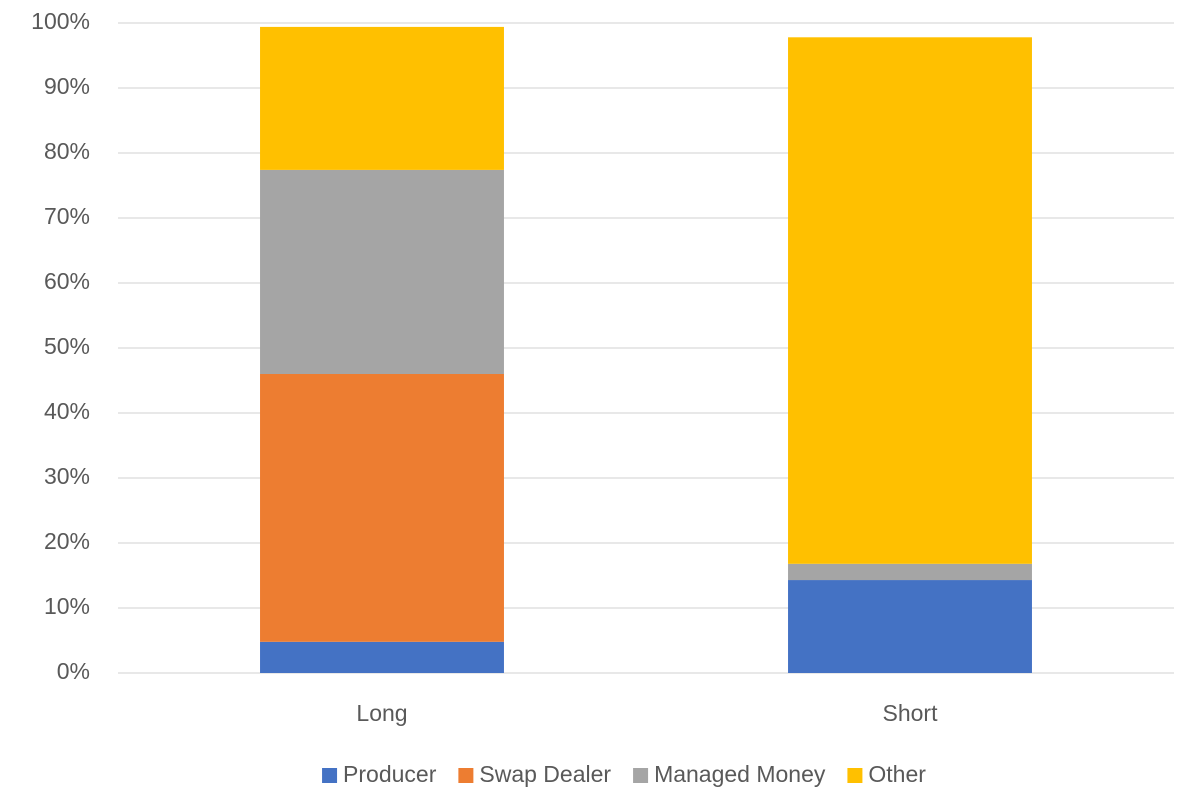  I want to click on y-tick-label: 20%, so click(67, 541).